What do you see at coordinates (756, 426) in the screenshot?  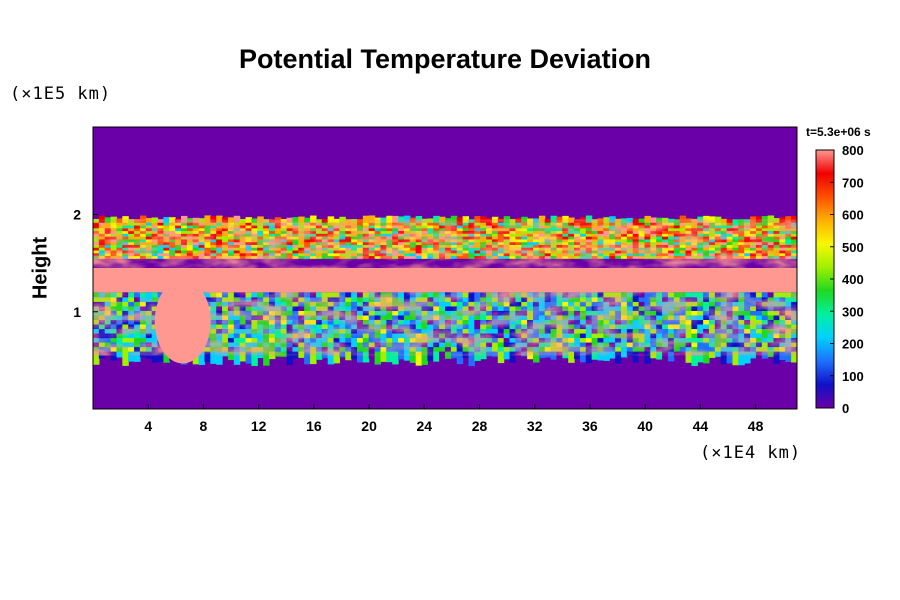 I see `x-tick-label: 48` at bounding box center [756, 426].